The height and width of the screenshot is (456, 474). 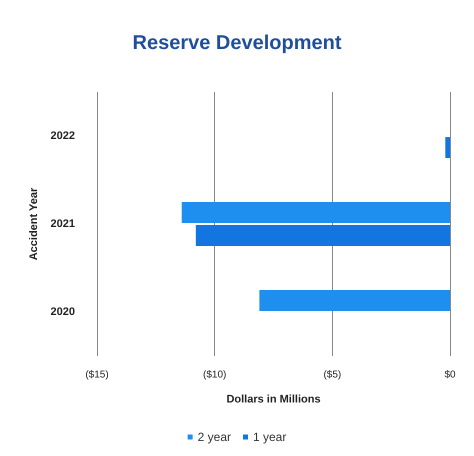 I want to click on y-tick-label: 2022, so click(x=62, y=136).